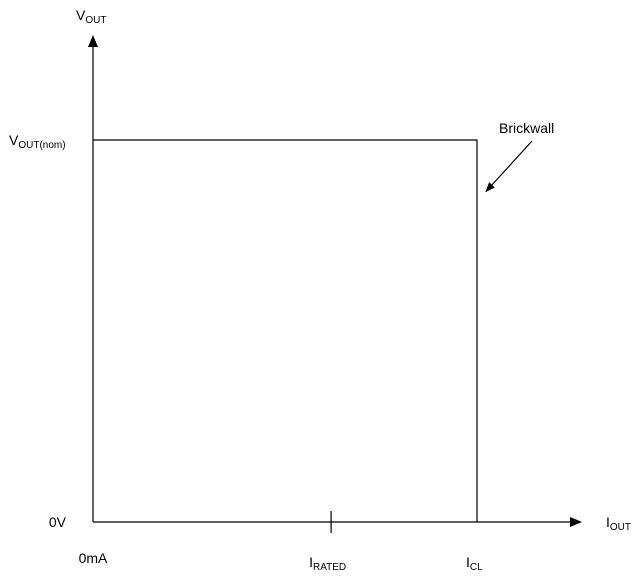  I want to click on x-axis-arrow-icon, so click(576, 522).